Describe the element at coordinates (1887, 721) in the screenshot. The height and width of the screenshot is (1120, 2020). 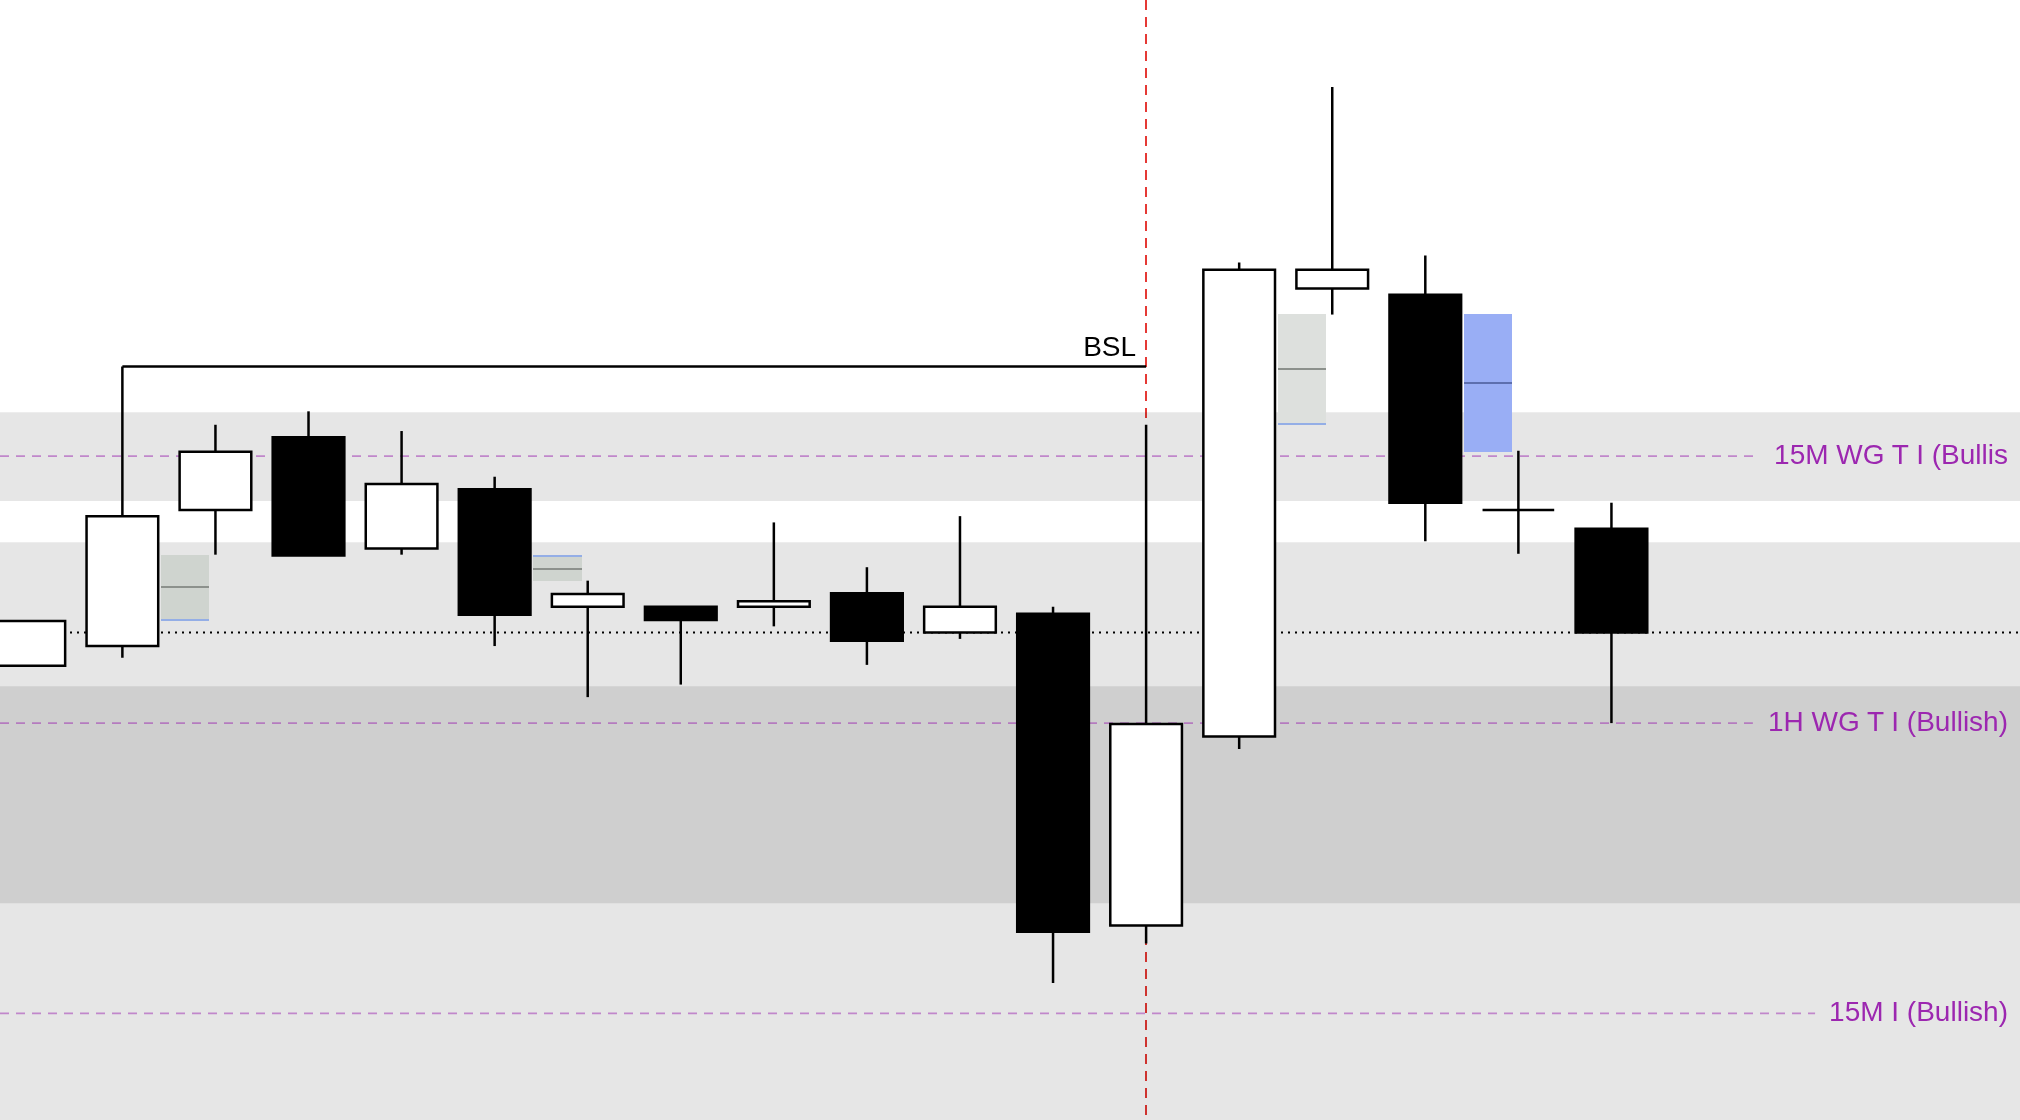
I see `ref-line-label: 1H WG T I (Bullish)` at that location.